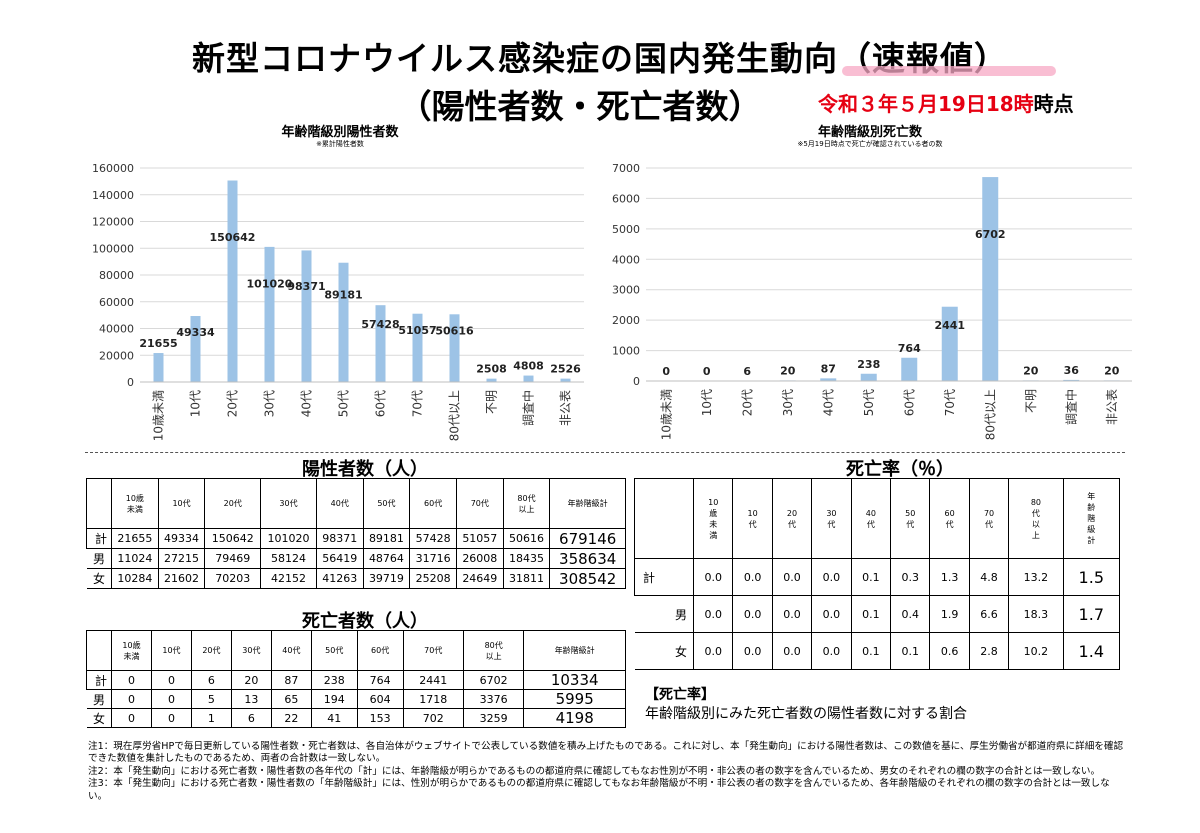  Describe the element at coordinates (587, 578) in the screenshot. I see `total-cell: 308542` at that location.